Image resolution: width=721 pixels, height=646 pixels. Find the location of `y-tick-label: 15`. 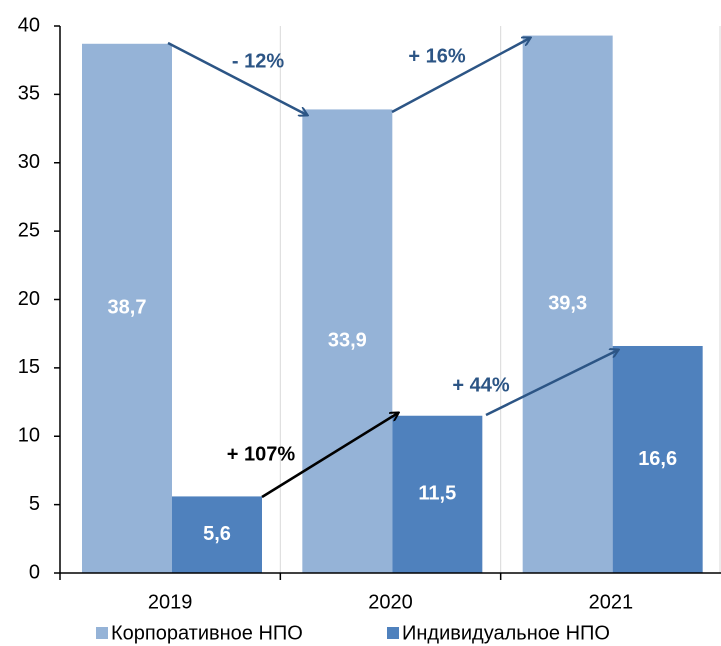

y-tick-label: 15 is located at coordinates (29, 367).